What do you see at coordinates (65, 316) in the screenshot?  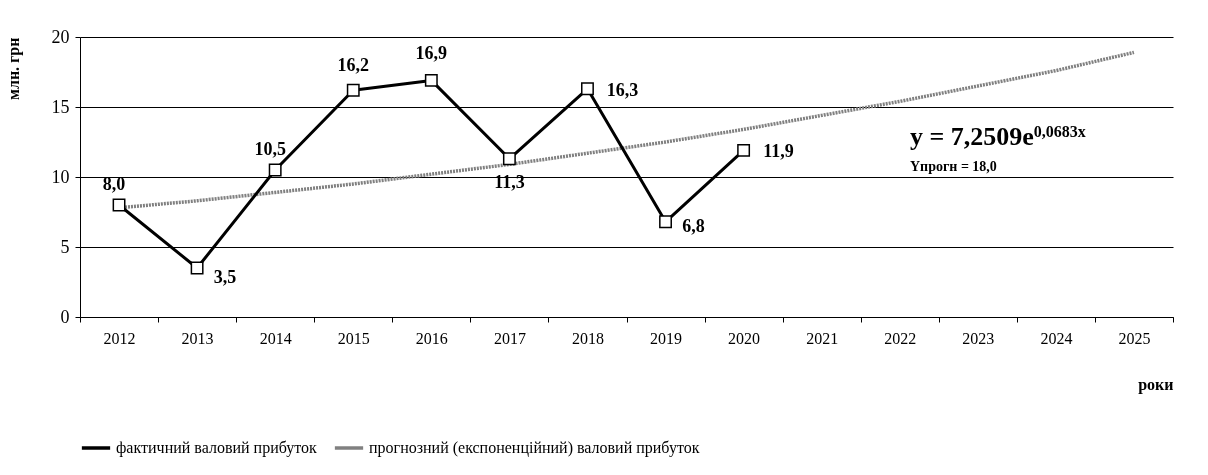 I see `y-tick-label: 0` at bounding box center [65, 316].